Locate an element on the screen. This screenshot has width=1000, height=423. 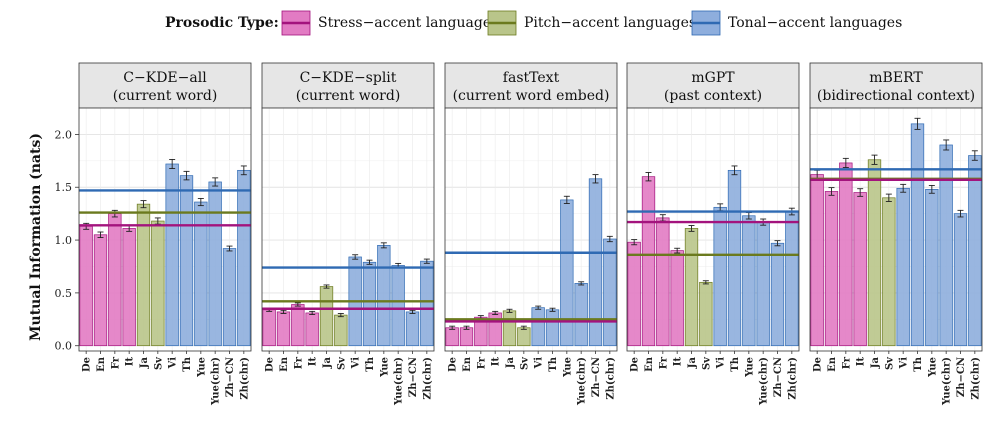
legend-entry-pitch: Pitch−accent languages is located at coordinates (591, 23).